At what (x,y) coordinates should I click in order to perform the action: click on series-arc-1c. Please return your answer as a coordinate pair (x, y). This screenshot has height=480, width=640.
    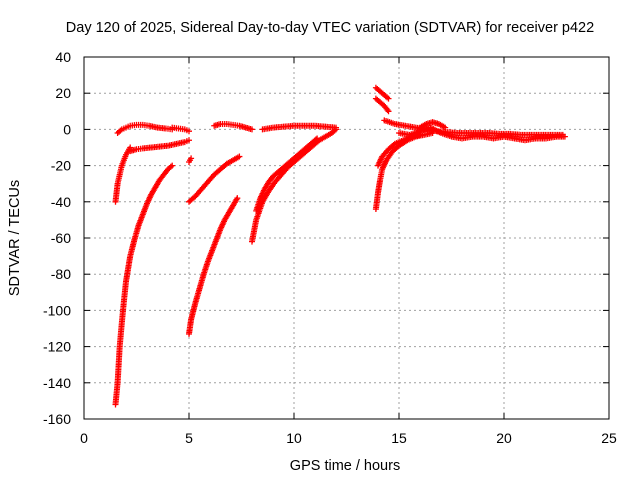
    Looking at the image, I should click on (180, 129).